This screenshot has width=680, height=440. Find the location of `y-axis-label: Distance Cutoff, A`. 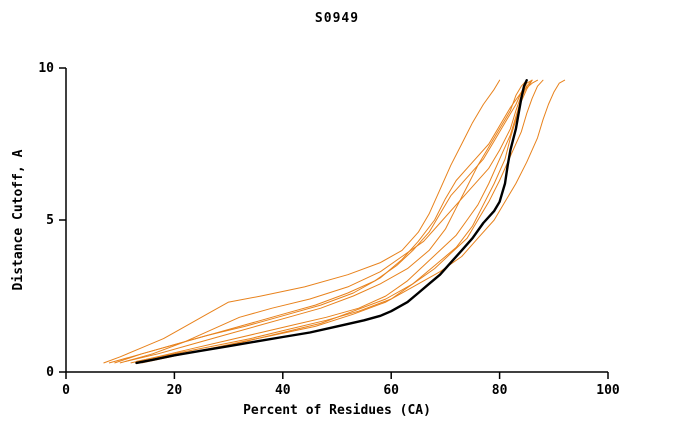

y-axis-label: Distance Cutoff, A is located at coordinates (18, 219).